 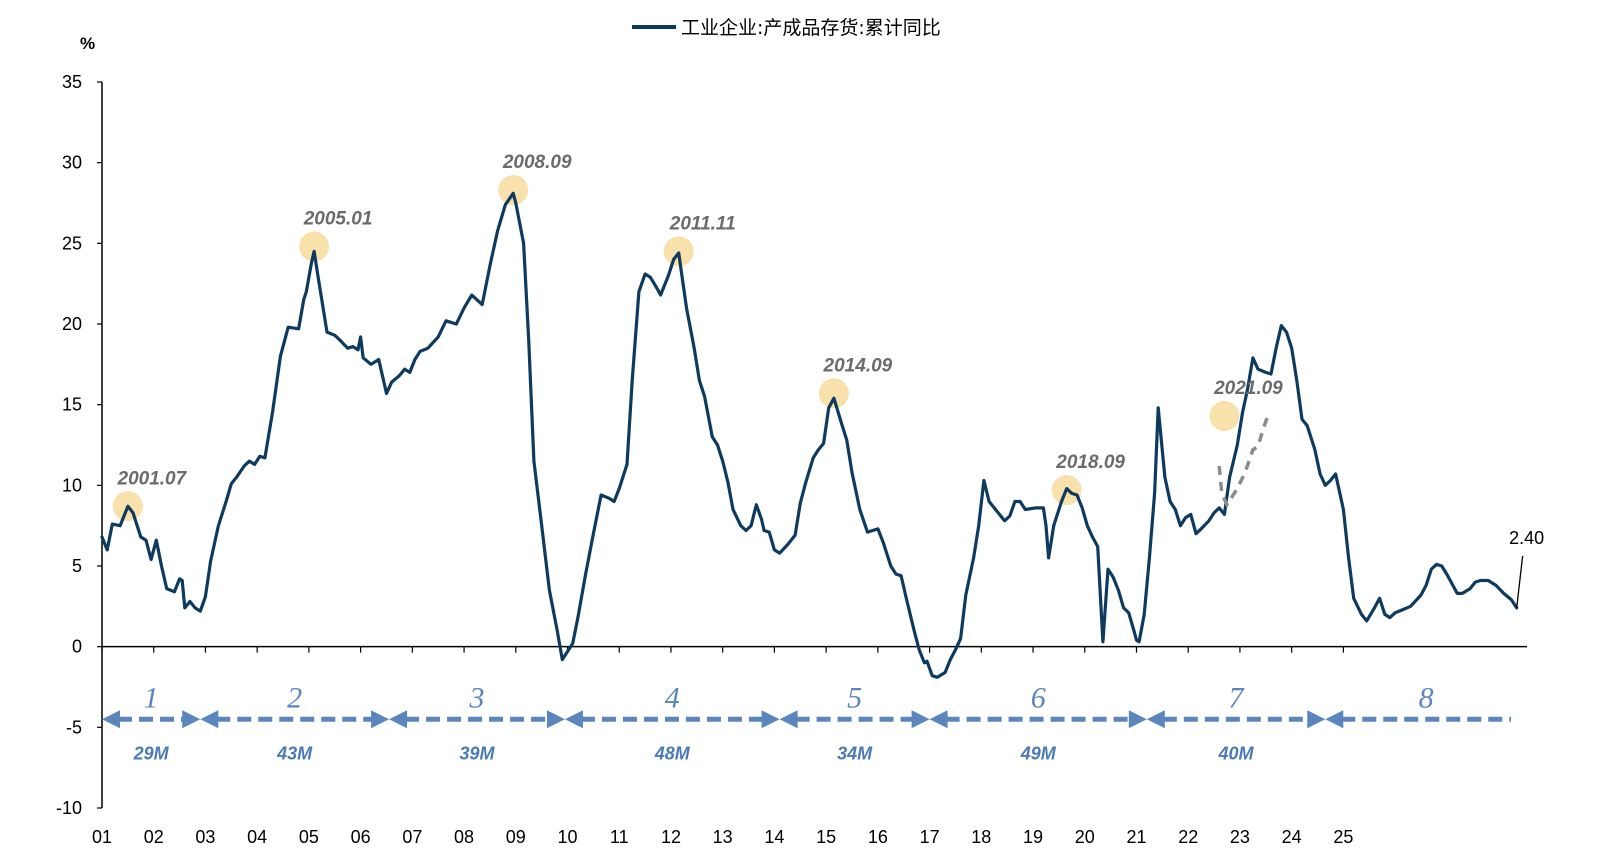 I want to click on x-tick-label: 23, so click(x=1240, y=837).